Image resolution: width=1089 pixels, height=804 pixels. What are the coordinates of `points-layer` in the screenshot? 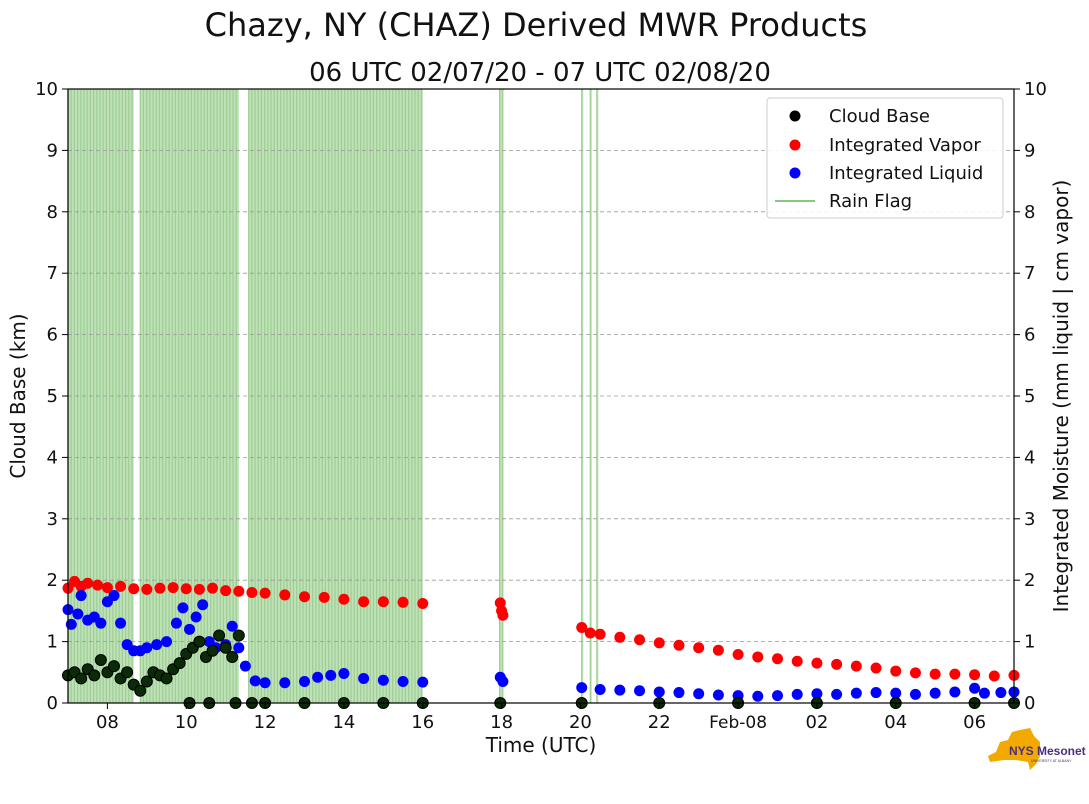 It's located at (541, 642).